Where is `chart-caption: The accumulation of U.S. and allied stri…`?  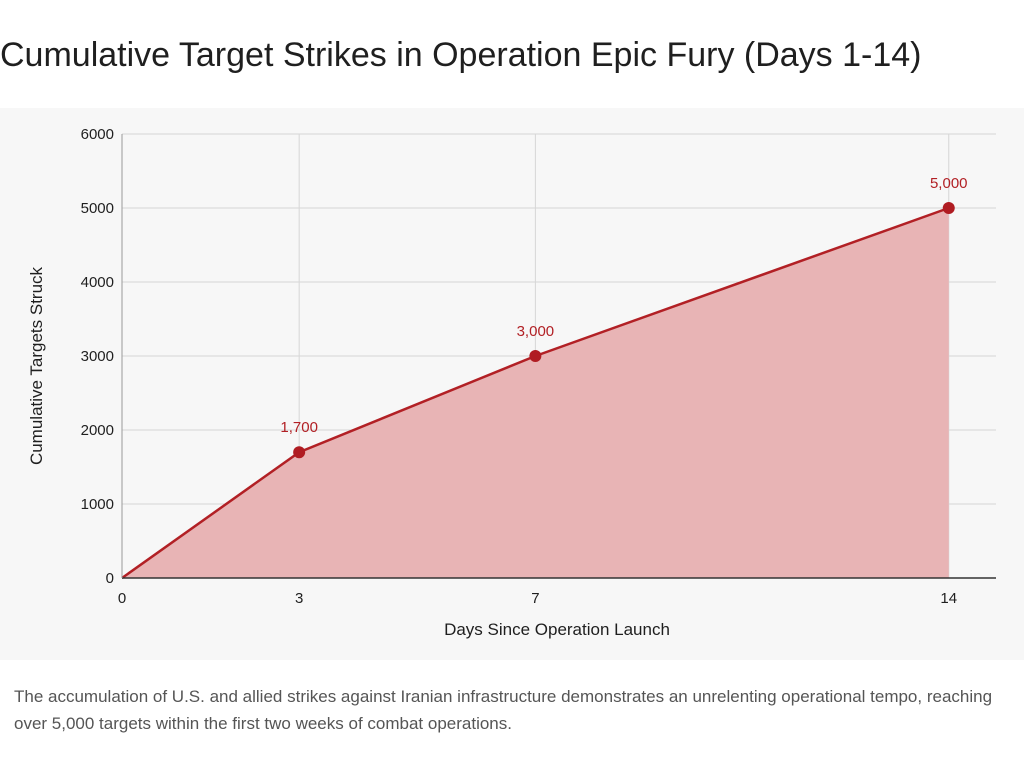 chart-caption: The accumulation of U.S. and allied stri… is located at coordinates (503, 710).